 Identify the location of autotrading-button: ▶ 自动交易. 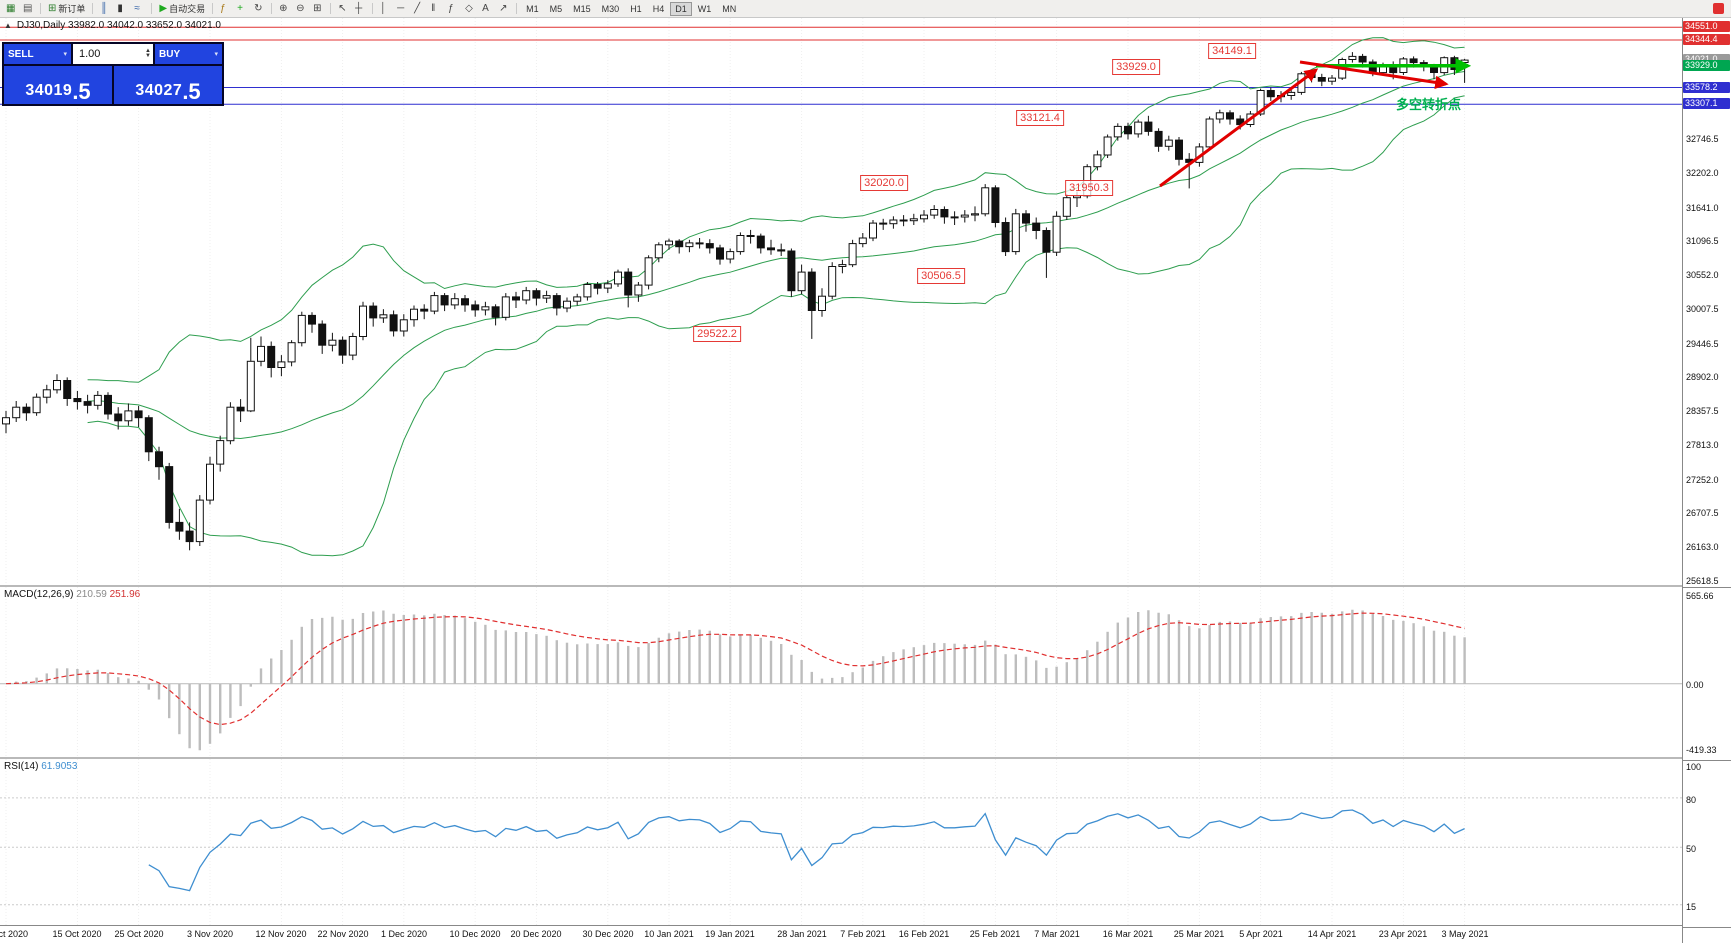
(182, 8).